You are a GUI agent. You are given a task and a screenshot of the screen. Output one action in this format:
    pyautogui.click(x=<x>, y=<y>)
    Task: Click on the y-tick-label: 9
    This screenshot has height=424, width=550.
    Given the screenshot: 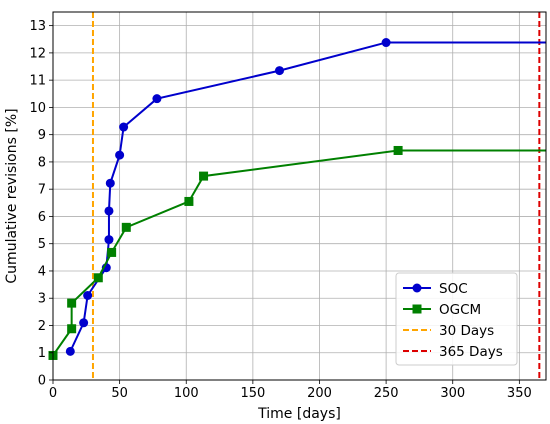 What is the action you would take?
    pyautogui.click(x=42, y=135)
    